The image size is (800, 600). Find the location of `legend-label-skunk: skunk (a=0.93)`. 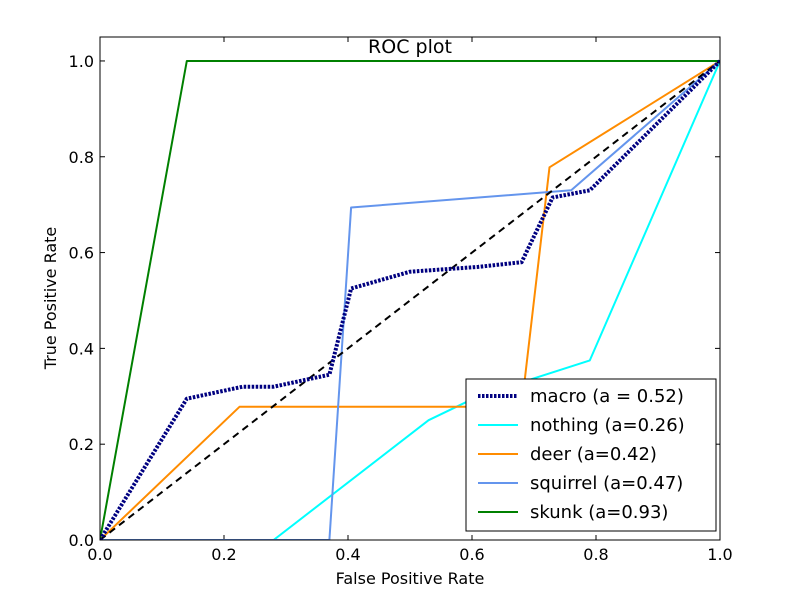

legend-label-skunk: skunk (a=0.93) is located at coordinates (599, 512).